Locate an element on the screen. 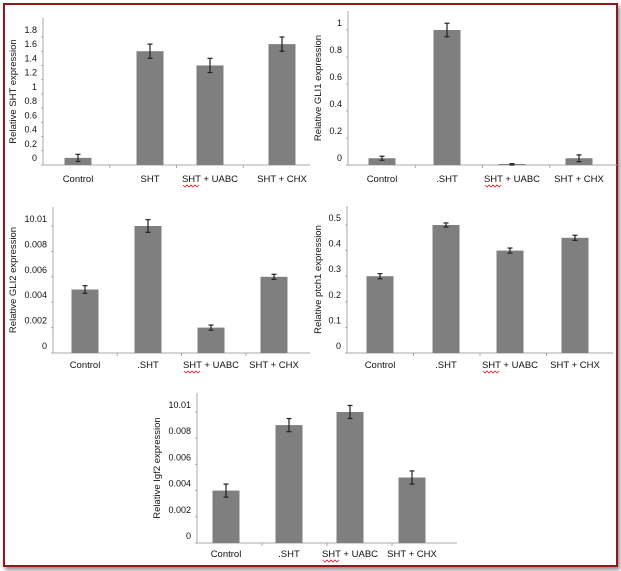 The width and height of the screenshot is (621, 571). y-tick-label: 1.2 is located at coordinates (30, 73).